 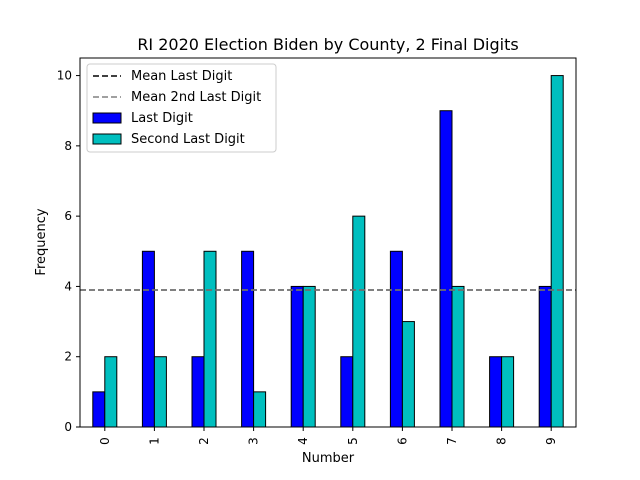 I want to click on y-tick-label: 0, so click(x=68, y=427).